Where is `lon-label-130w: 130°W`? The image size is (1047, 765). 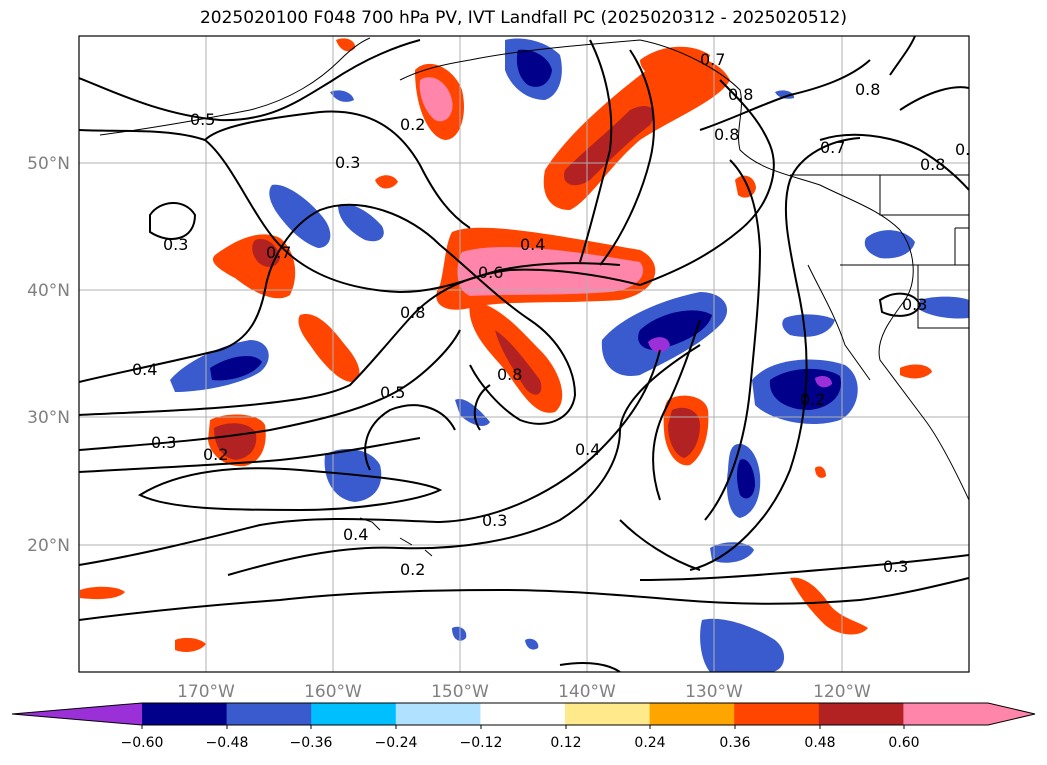
lon-label-130w: 130°W is located at coordinates (714, 692).